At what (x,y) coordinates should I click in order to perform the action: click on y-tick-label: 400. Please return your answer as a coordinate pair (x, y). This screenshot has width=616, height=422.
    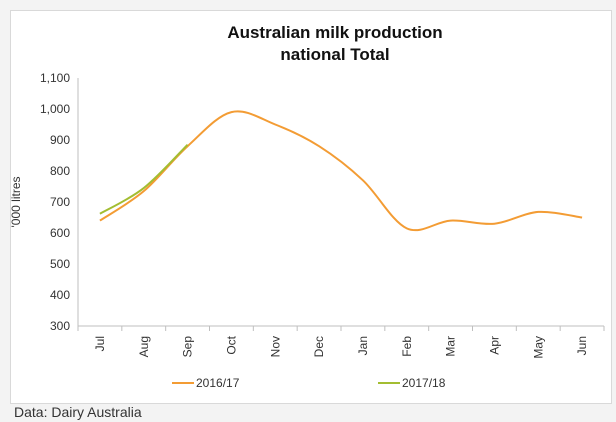
    Looking at the image, I should click on (60, 295).